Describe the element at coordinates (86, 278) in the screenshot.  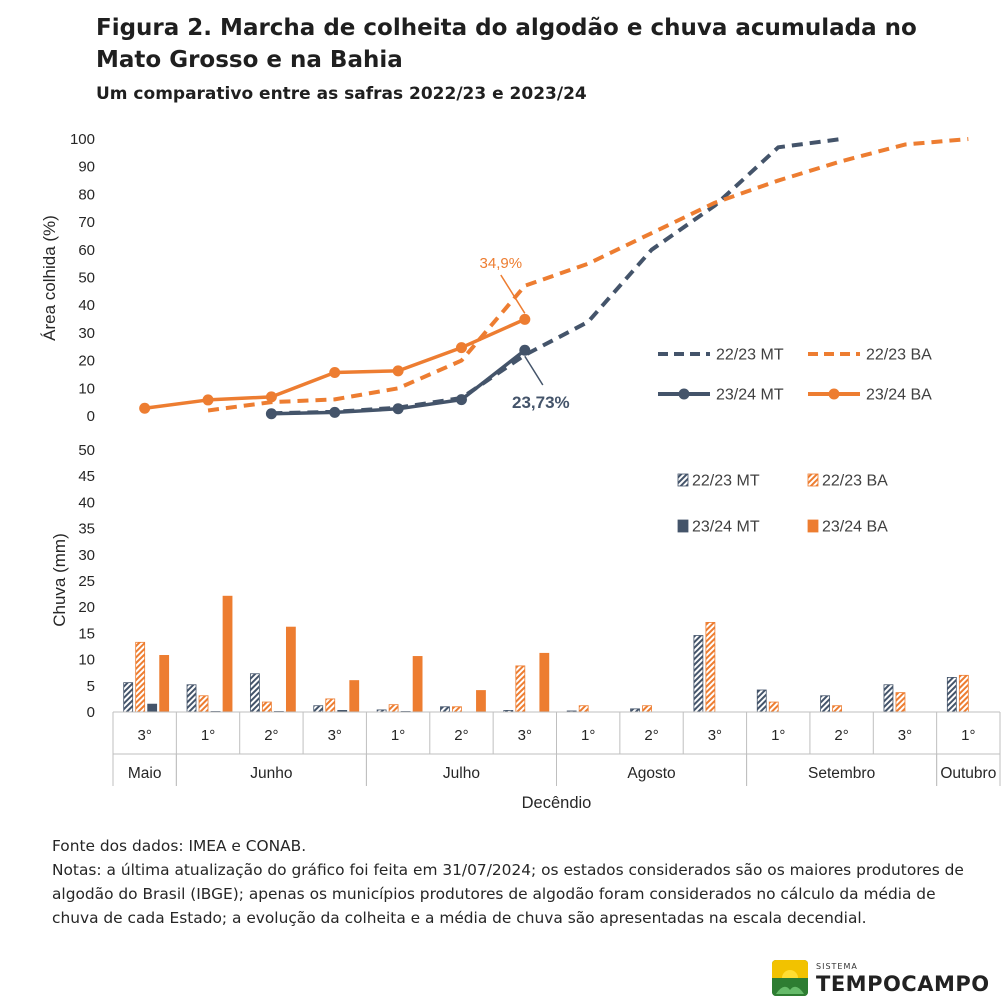
I see `line-y-tick-label: 50` at that location.